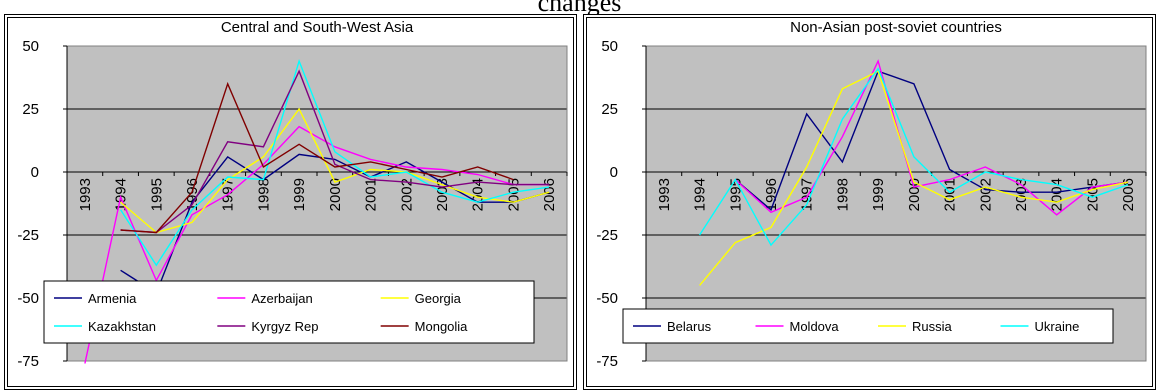 This screenshot has width=1159, height=392. What do you see at coordinates (689, 326) in the screenshot?
I see `legend-label-belarus: Belarus` at bounding box center [689, 326].